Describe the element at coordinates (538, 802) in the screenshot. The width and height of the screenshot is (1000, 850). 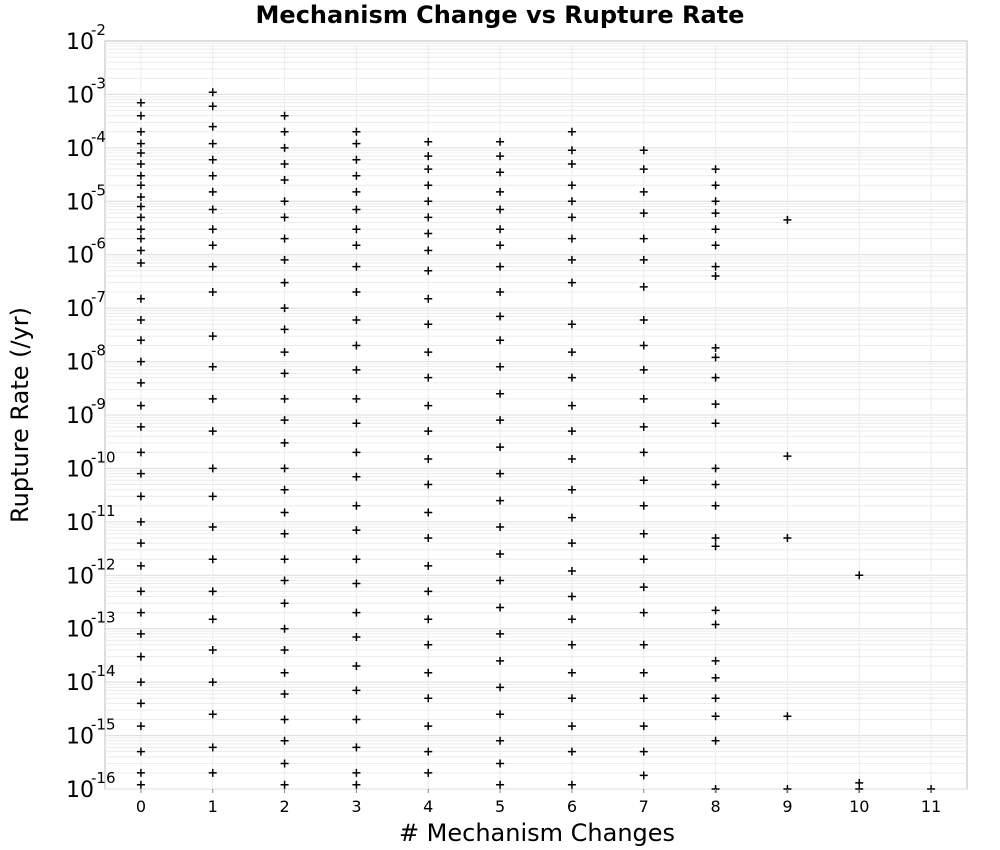
I see `x-tick-labels: 0 1 2 3 4 5 6 7 8 9 10 11` at that location.